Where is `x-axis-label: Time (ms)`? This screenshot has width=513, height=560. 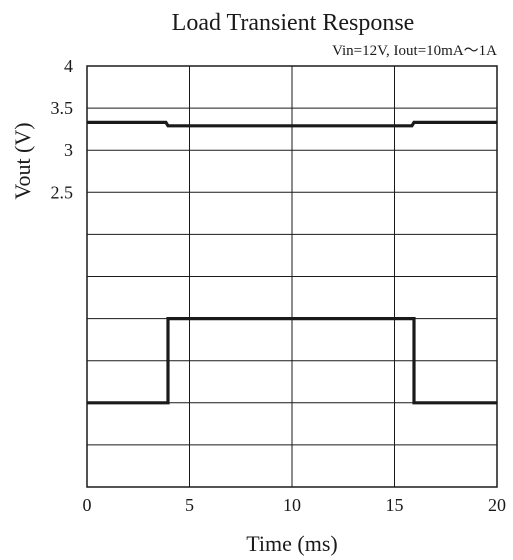
x-axis-label: Time (ms) is located at coordinates (291, 543).